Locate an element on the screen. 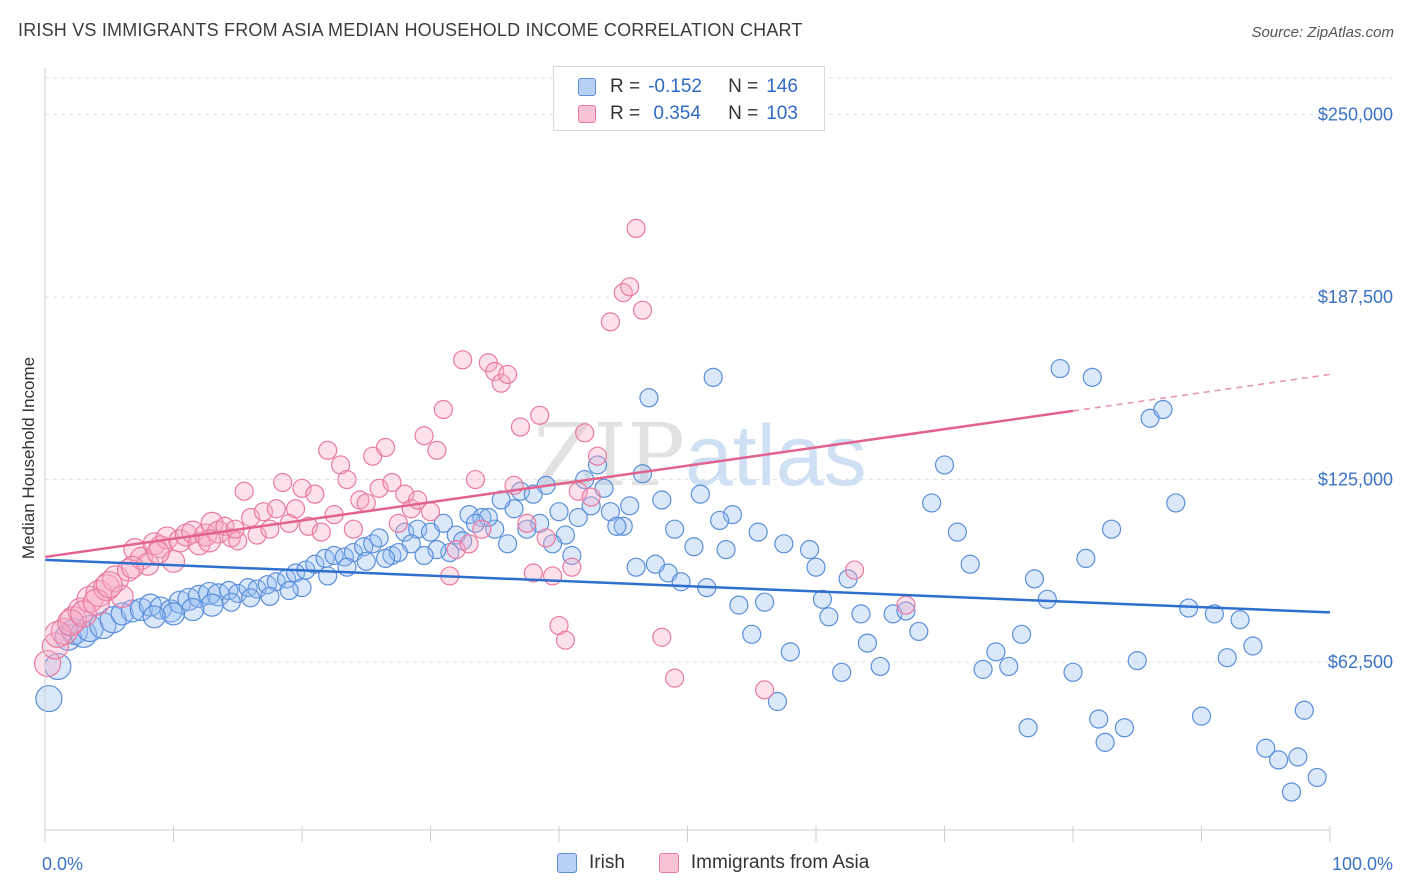 The image size is (1406, 892). legend-item-label: Irish is located at coordinates (607, 862).